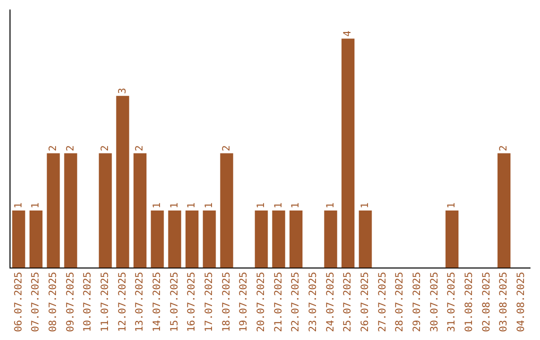 This screenshot has width=540, height=340. What do you see at coordinates (469, 302) in the screenshot?
I see `x-tick-label: 01.08.2025` at bounding box center [469, 302].